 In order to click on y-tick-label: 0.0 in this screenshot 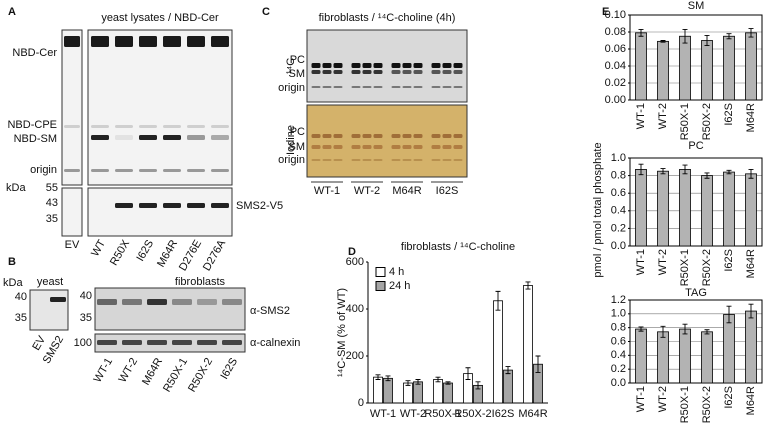, I will do `click(618, 383)`.